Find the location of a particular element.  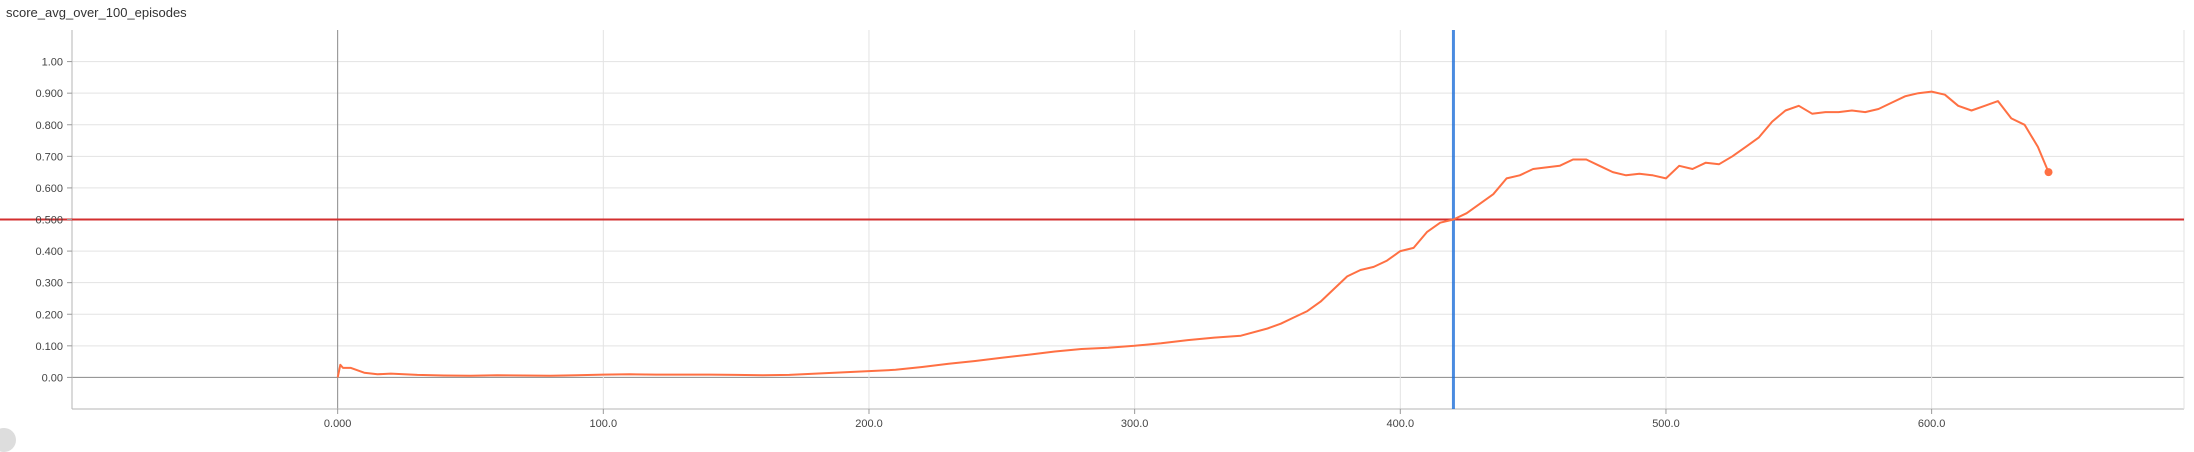

x-axis-ticks: 0.000 100.0 200.0 300.0 400.0 500.0 600.0 is located at coordinates (1134, 419).